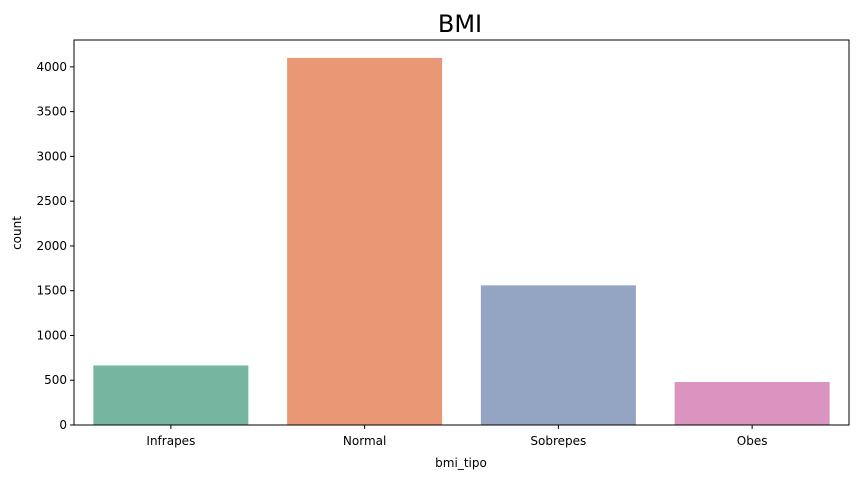 The height and width of the screenshot is (478, 859). Describe the element at coordinates (460, 24) in the screenshot. I see `chart-title: BMI` at that location.